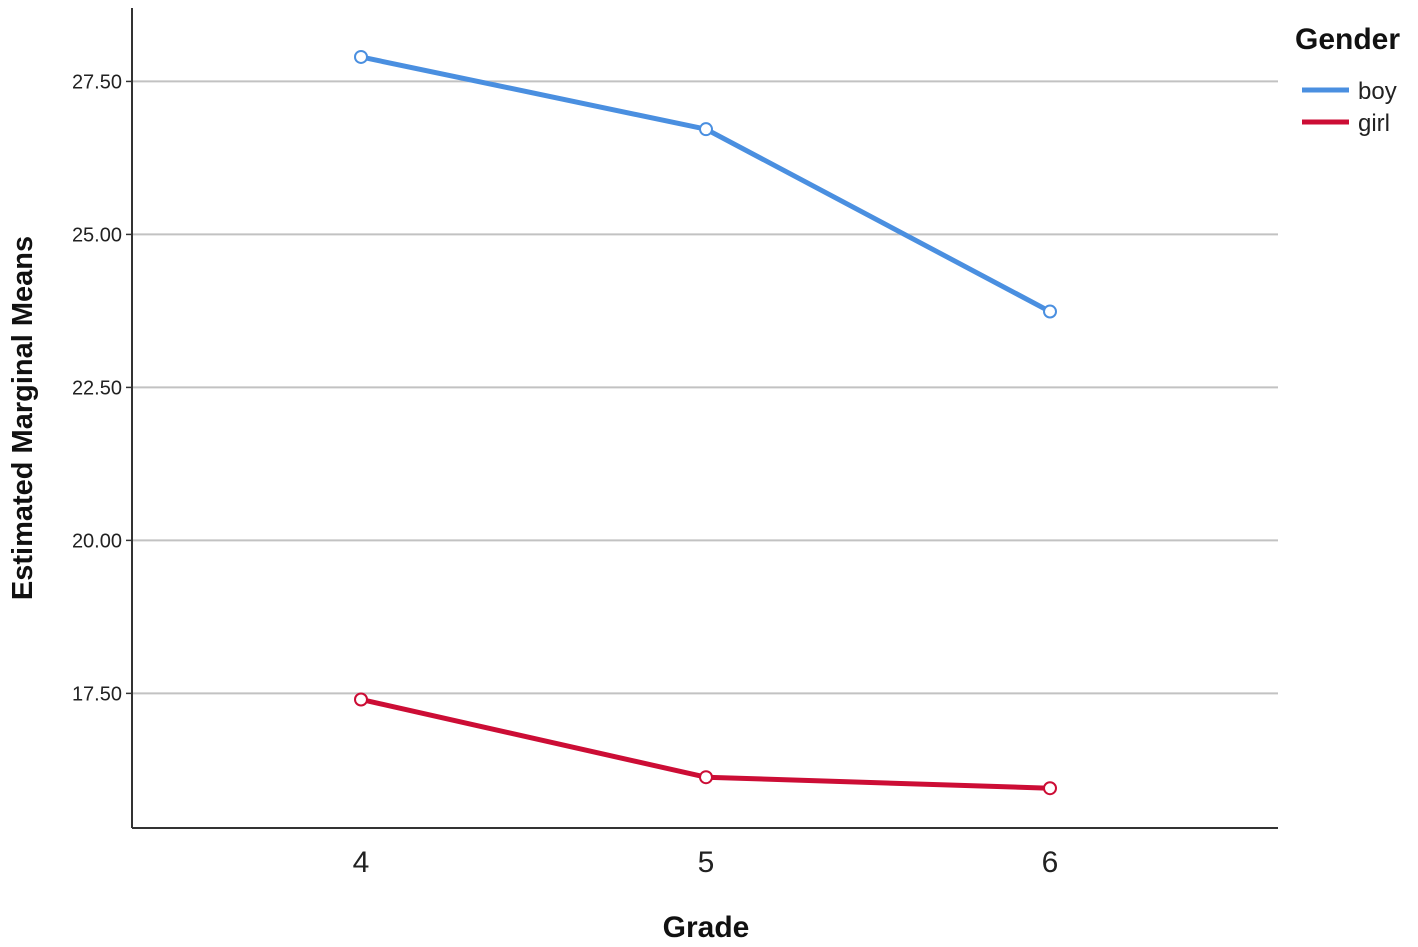 The height and width of the screenshot is (947, 1418). I want to click on series-boy, so click(705, 184).